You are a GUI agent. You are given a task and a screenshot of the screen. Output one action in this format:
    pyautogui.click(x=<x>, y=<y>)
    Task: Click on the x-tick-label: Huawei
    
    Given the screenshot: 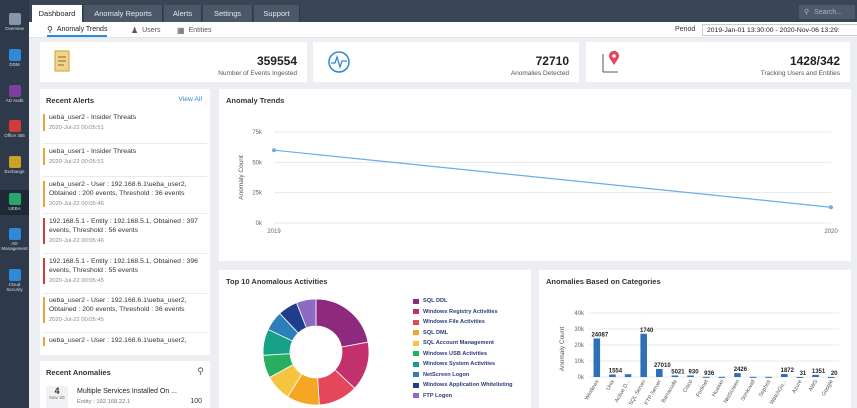 What is the action you would take?
    pyautogui.click(x=718, y=388)
    